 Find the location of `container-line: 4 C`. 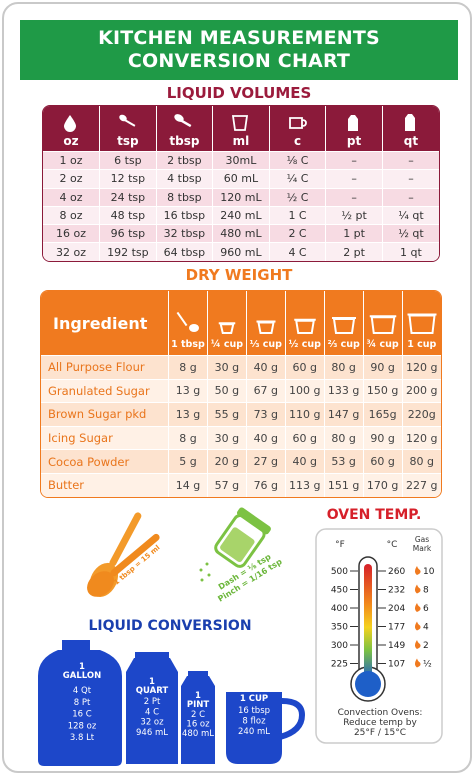

container-line: 4 C is located at coordinates (152, 712).